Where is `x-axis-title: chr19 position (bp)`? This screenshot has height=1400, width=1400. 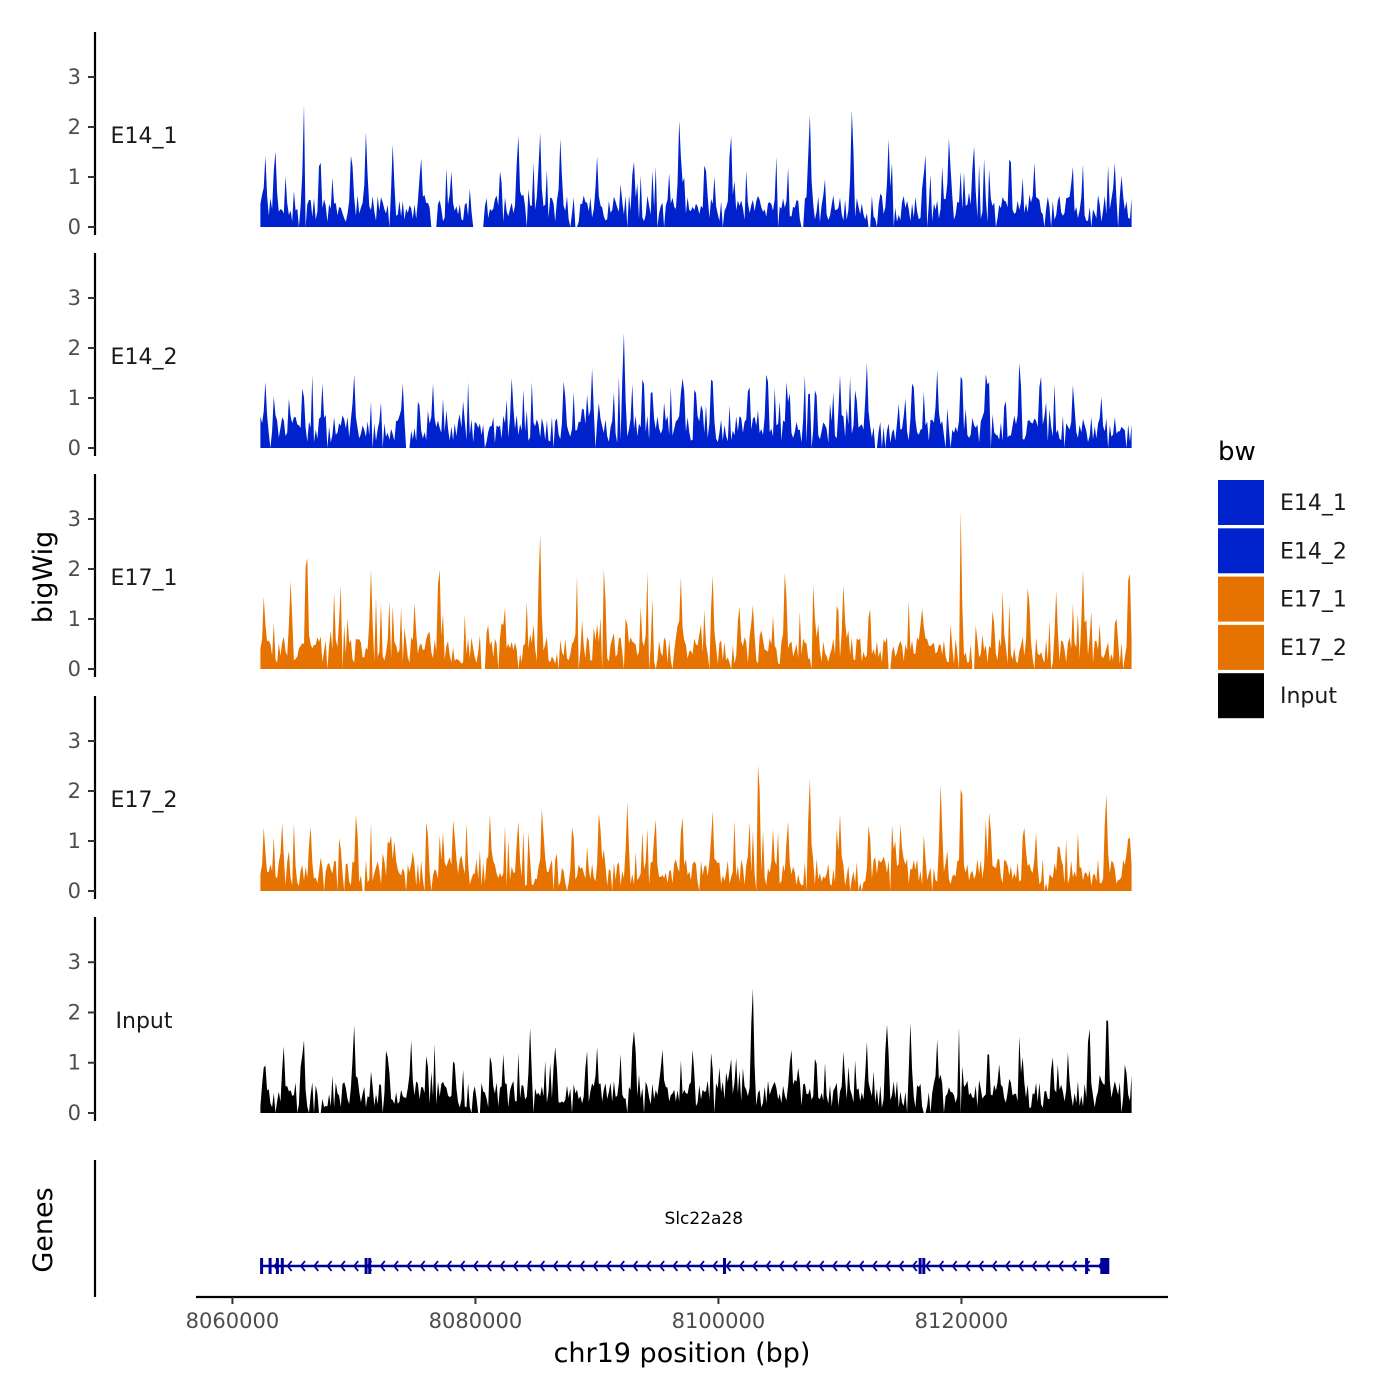 x-axis-title: chr19 position (bp) is located at coordinates (682, 1353).